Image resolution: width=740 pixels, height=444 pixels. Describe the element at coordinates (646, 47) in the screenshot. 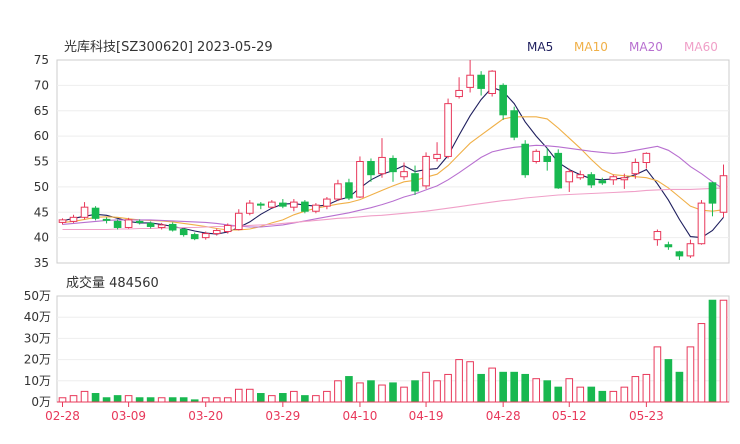

I see `legend-ma20: MA20` at that location.